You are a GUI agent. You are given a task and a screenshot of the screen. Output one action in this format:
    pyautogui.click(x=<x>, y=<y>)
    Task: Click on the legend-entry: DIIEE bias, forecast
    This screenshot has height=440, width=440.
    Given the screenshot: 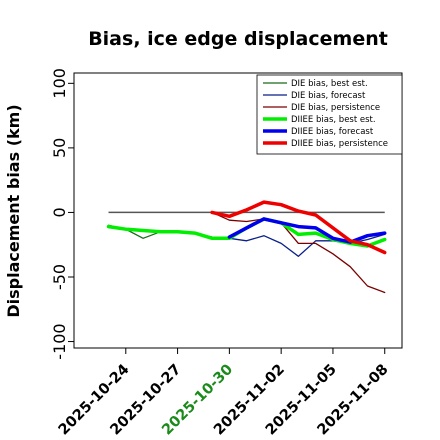 What is the action you would take?
    pyautogui.click(x=332, y=132)
    